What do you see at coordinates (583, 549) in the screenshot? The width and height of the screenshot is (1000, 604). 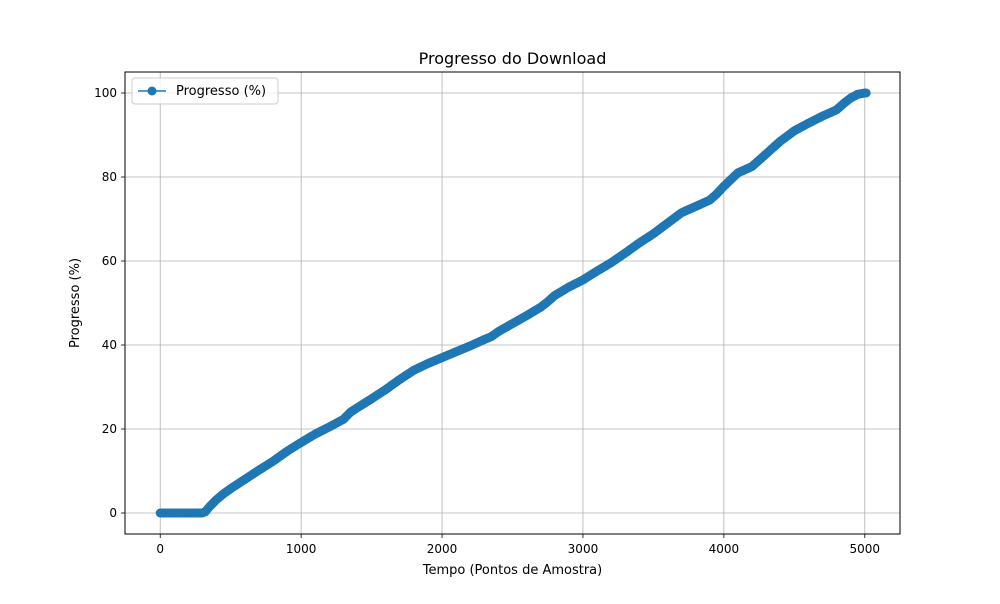 I see `x-tick-label: 3000` at bounding box center [583, 549].